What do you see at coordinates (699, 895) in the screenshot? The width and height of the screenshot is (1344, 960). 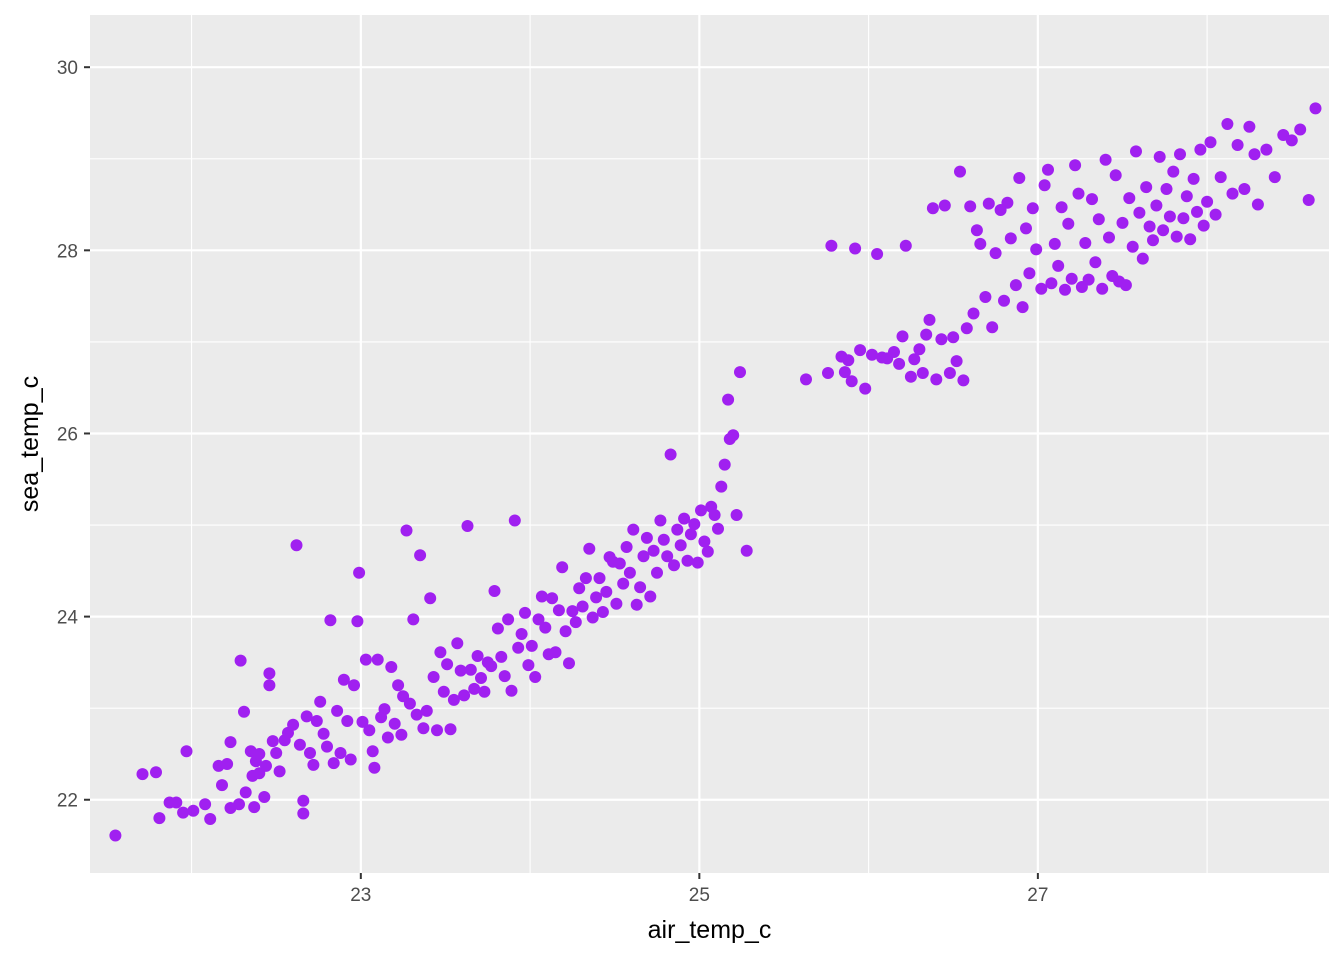 I see `x-tick-label: 25` at bounding box center [699, 895].